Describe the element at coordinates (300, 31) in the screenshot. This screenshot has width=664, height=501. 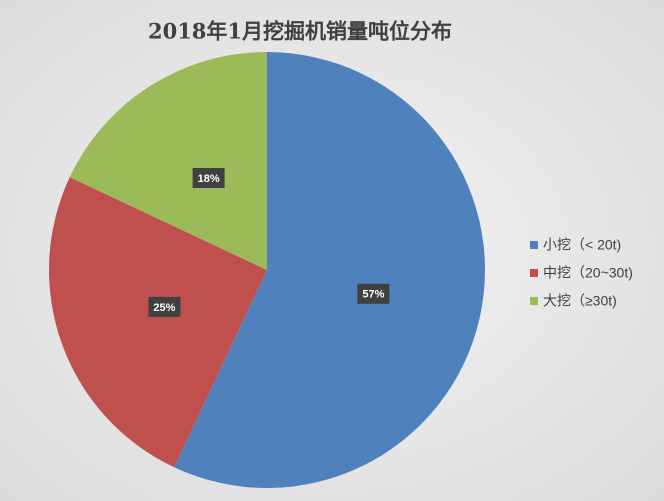
I see `chart-title: 2018年1月挖掘机销量吨位分布` at that location.